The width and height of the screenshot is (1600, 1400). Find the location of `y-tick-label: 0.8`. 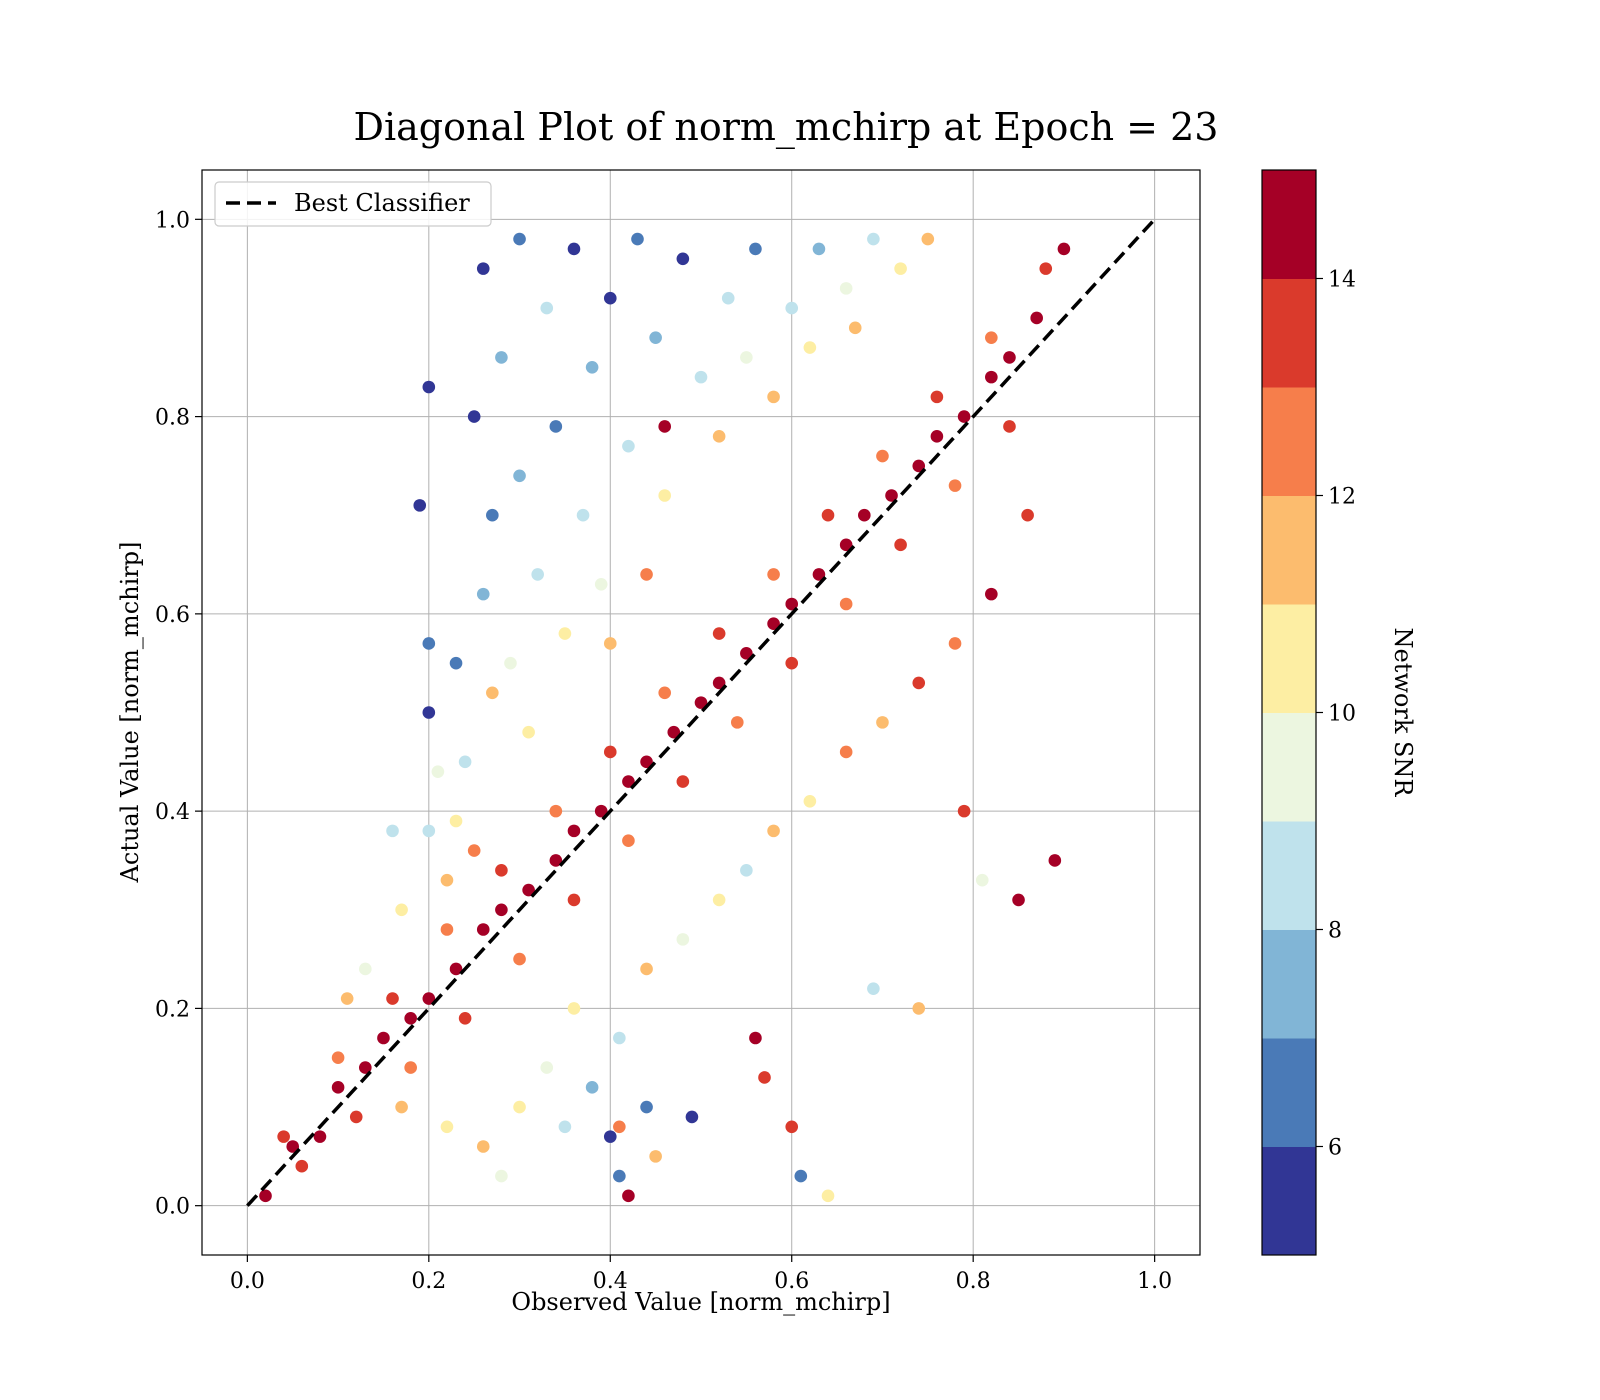

y-tick-label: 0.8 is located at coordinates (172, 418).